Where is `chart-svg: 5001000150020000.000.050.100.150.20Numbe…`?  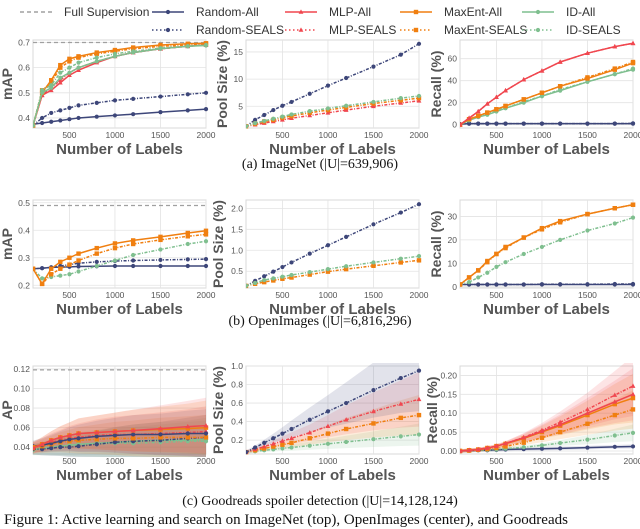 chart-svg: 5001000150020000.000.050.100.150.20Numbe… is located at coordinates (533, 427).